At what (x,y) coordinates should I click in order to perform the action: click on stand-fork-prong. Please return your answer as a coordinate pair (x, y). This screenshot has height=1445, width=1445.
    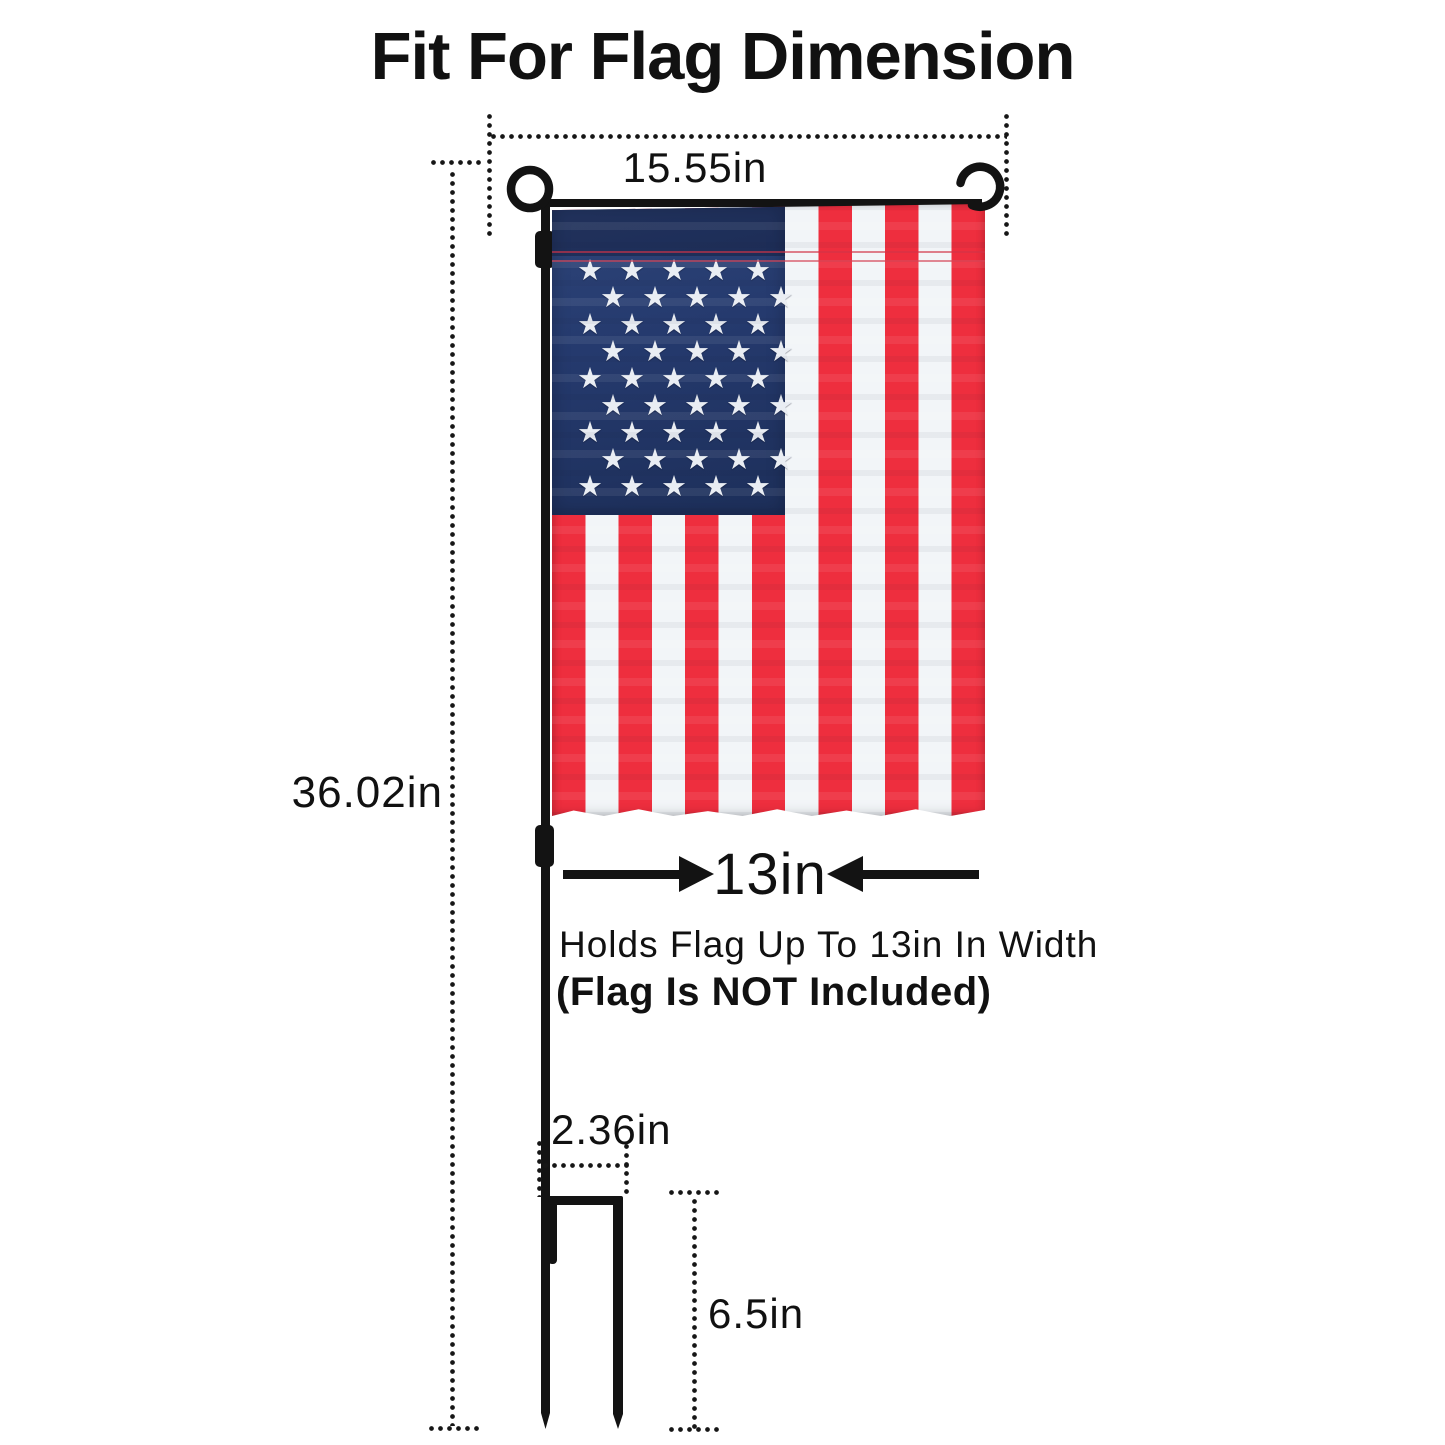
    Looking at the image, I should click on (618, 1312).